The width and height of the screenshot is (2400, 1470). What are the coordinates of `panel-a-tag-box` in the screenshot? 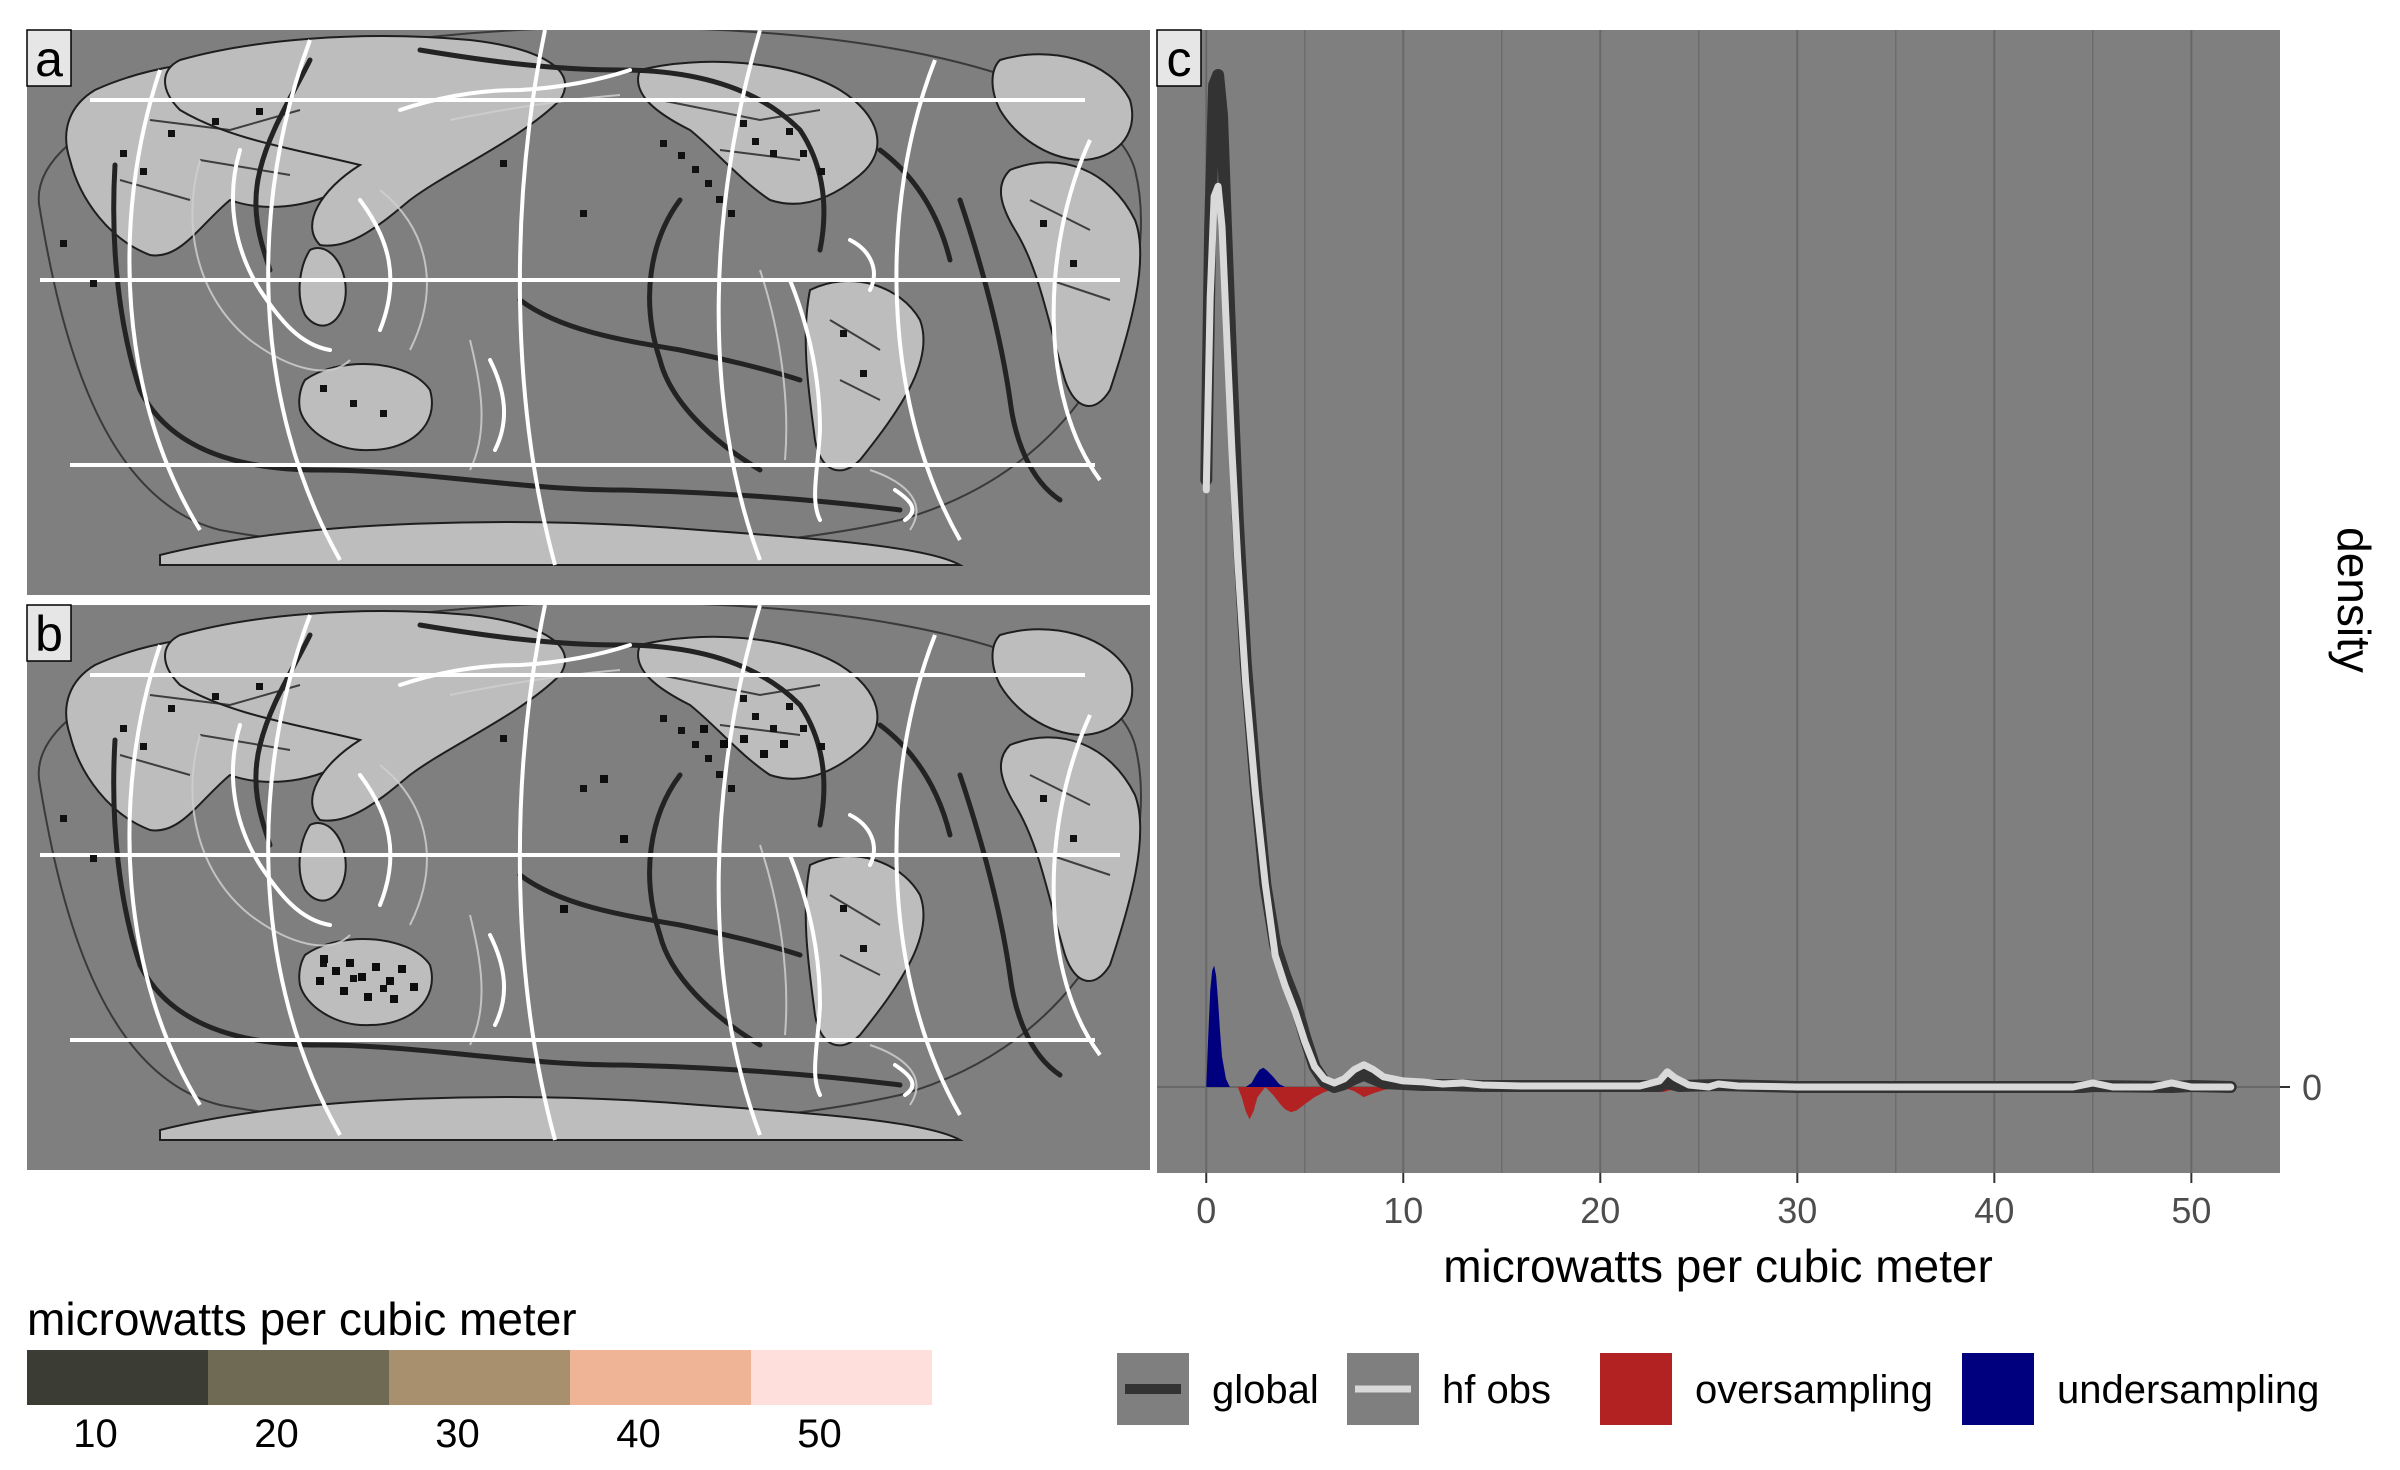 It's located at (49, 58).